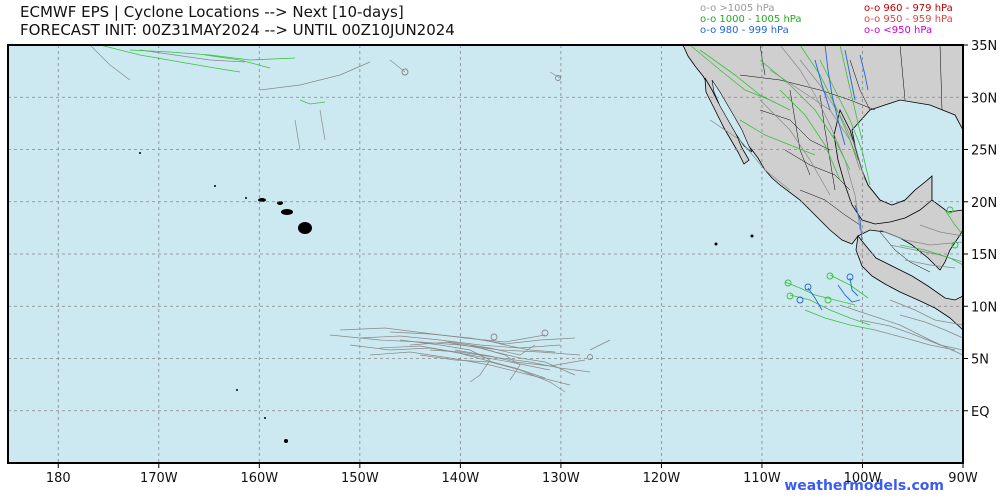 This screenshot has width=1000, height=500. Describe the element at coordinates (762, 478) in the screenshot. I see `lon-label: 110W` at that location.